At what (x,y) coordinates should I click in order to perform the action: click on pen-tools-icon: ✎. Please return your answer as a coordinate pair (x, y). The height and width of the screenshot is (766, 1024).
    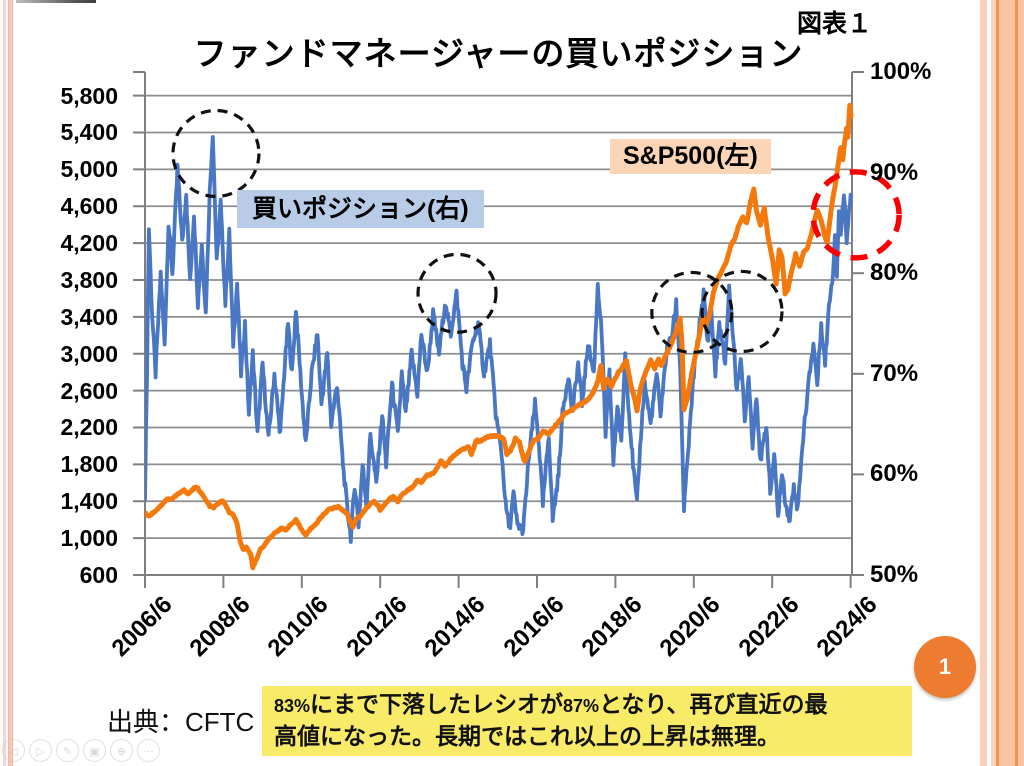
    Looking at the image, I should click on (67, 750).